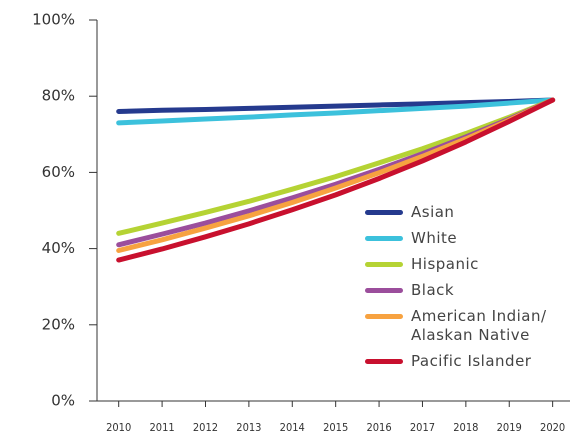 This screenshot has height=441, width=571. I want to click on legend-item: Hispanic, so click(465, 264).